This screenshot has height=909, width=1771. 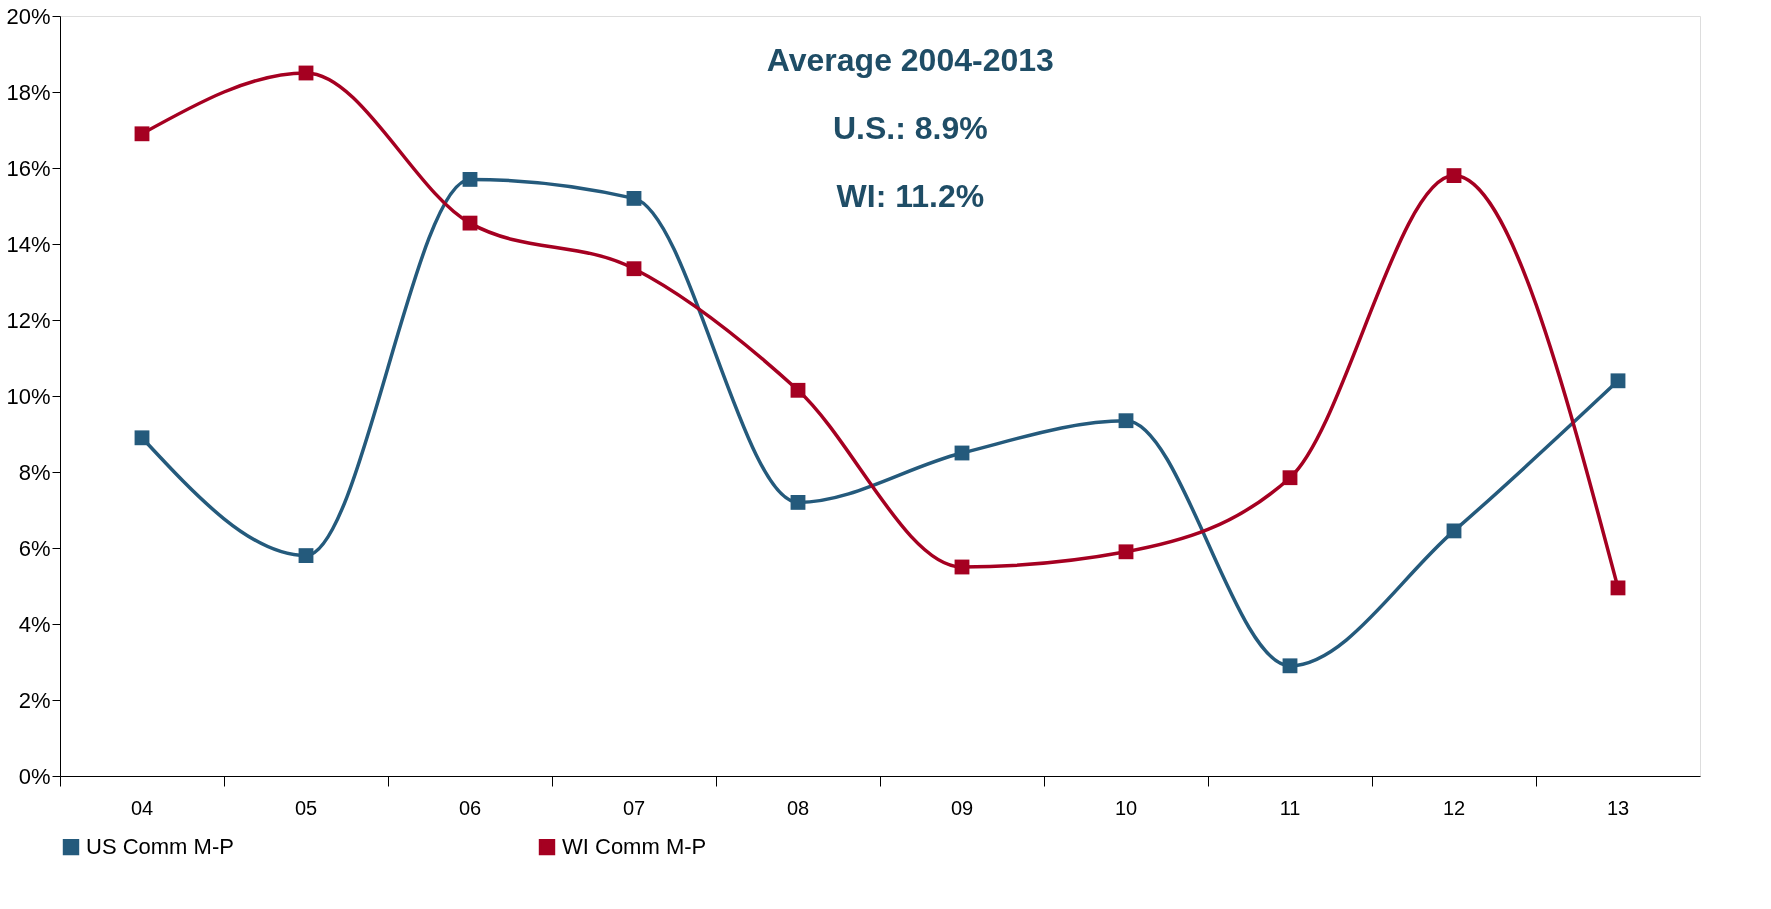 What do you see at coordinates (910, 128) in the screenshot?
I see `annotation: U.S.: 8.9%` at bounding box center [910, 128].